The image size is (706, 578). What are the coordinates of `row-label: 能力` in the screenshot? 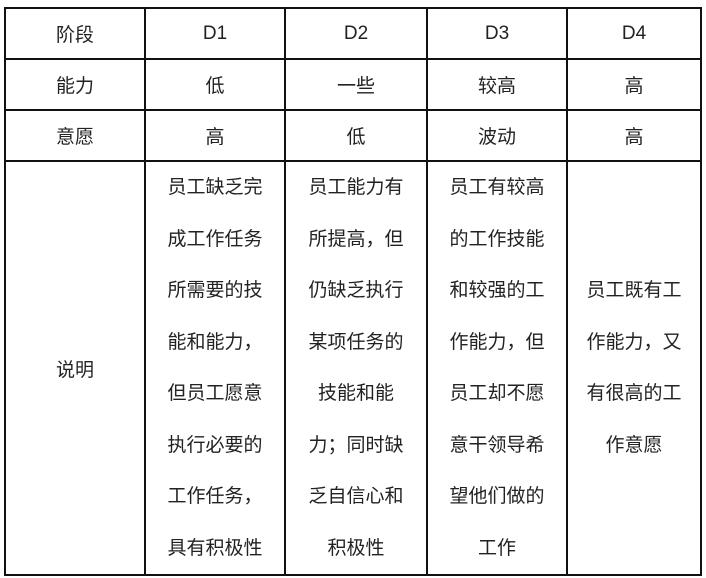 It's located at (75, 84).